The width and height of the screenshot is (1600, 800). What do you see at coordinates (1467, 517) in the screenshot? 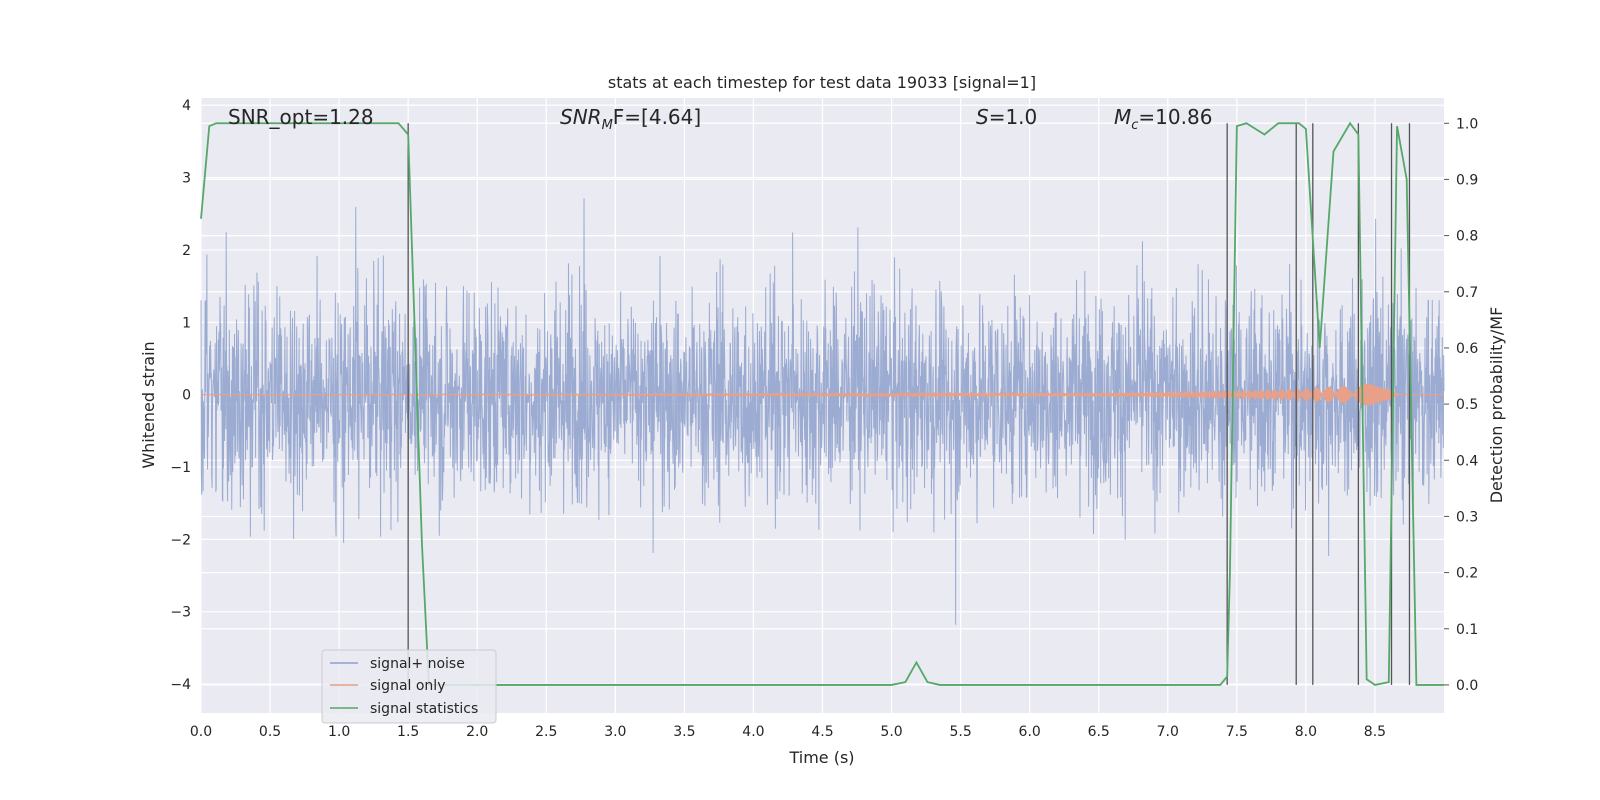
I see `y-right-tick-label: 0.3` at bounding box center [1467, 517].